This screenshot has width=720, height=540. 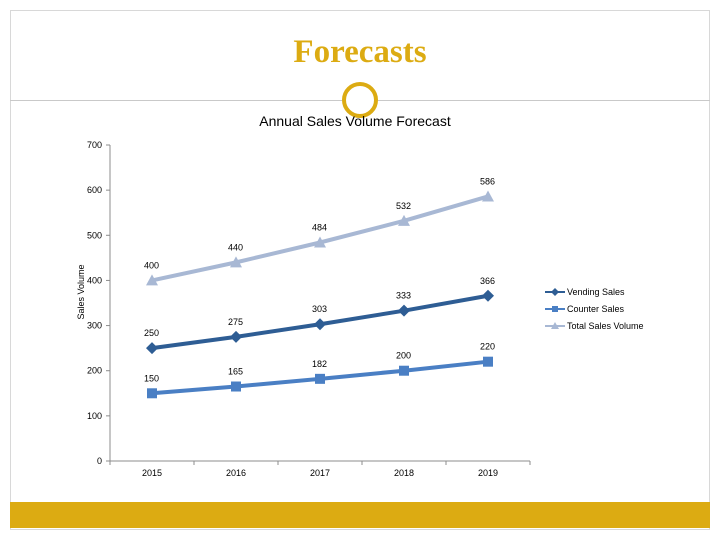 What do you see at coordinates (403, 206) in the screenshot?
I see `data-label: 532` at bounding box center [403, 206].